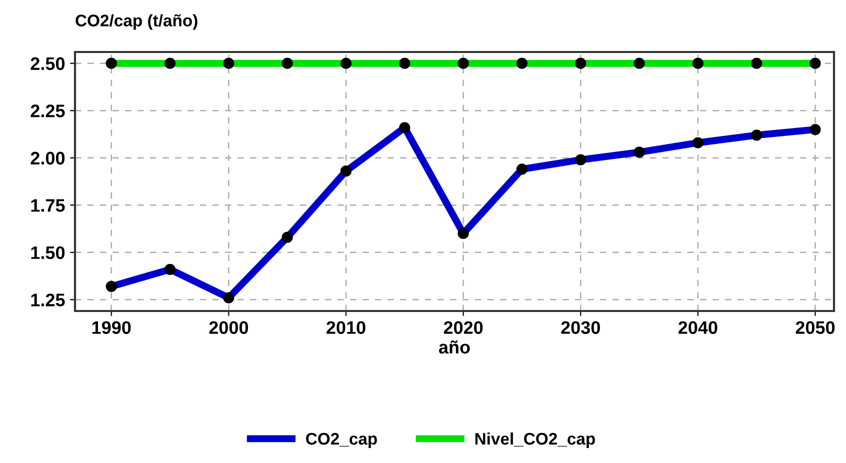 This screenshot has height=463, width=846. I want to click on x-tick-label: 2030, so click(580, 327).